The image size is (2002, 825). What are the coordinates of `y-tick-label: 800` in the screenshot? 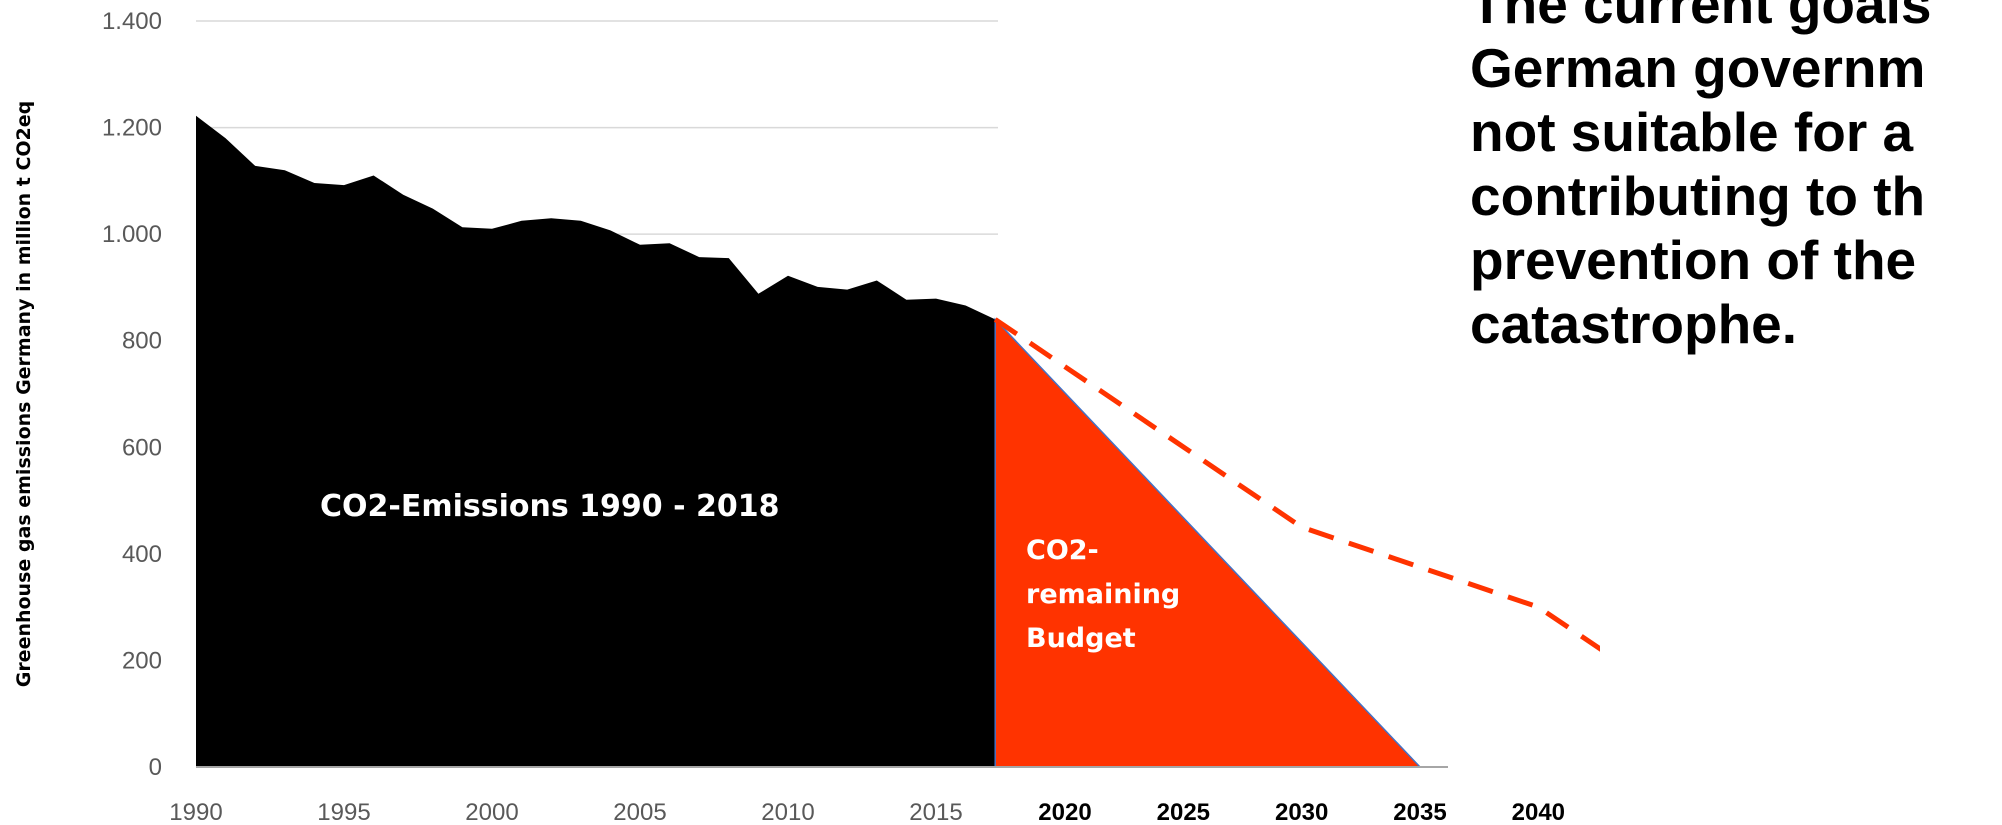 It's located at (142, 341).